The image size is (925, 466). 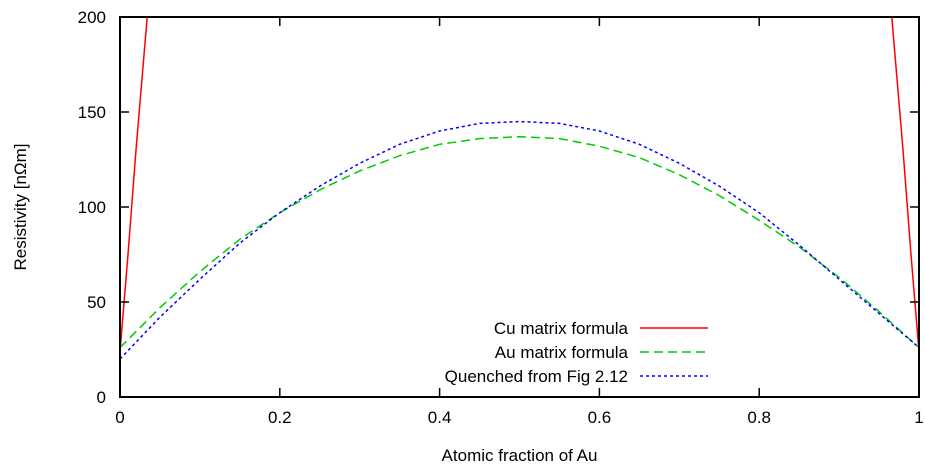 I want to click on x-tick-label: 0.2, so click(x=280, y=417).